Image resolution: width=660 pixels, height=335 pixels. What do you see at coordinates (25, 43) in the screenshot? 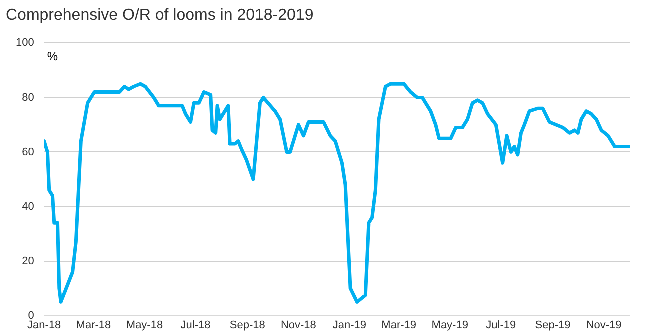
I see `y-tick-label: 100` at bounding box center [25, 43].